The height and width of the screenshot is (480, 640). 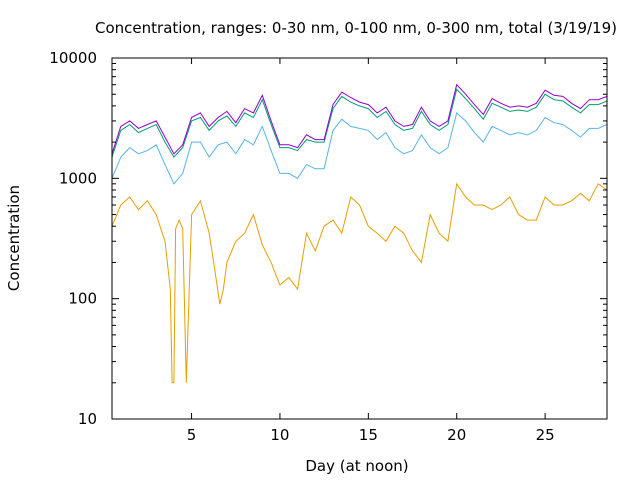 What do you see at coordinates (545, 435) in the screenshot?
I see `x-tick-label: 25` at bounding box center [545, 435].